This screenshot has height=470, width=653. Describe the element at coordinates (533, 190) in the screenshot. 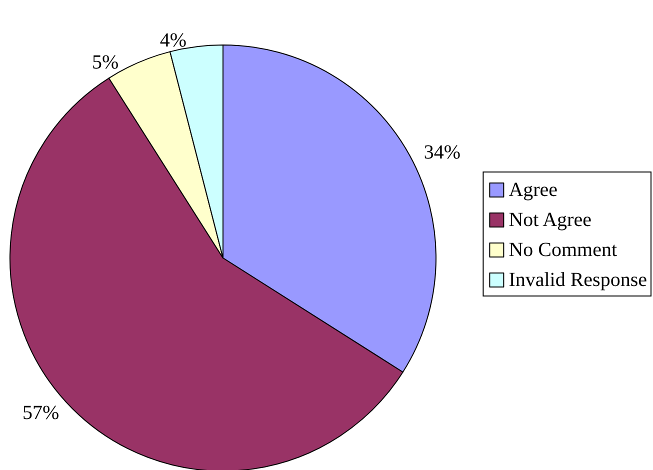

I see `legend-label: Agree` at that location.